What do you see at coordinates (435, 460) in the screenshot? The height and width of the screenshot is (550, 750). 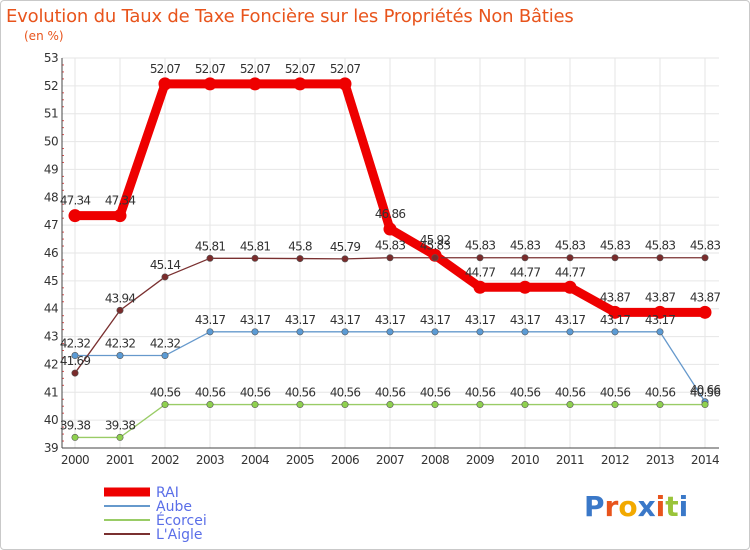 I see `x-tick-label: 2008` at bounding box center [435, 460].